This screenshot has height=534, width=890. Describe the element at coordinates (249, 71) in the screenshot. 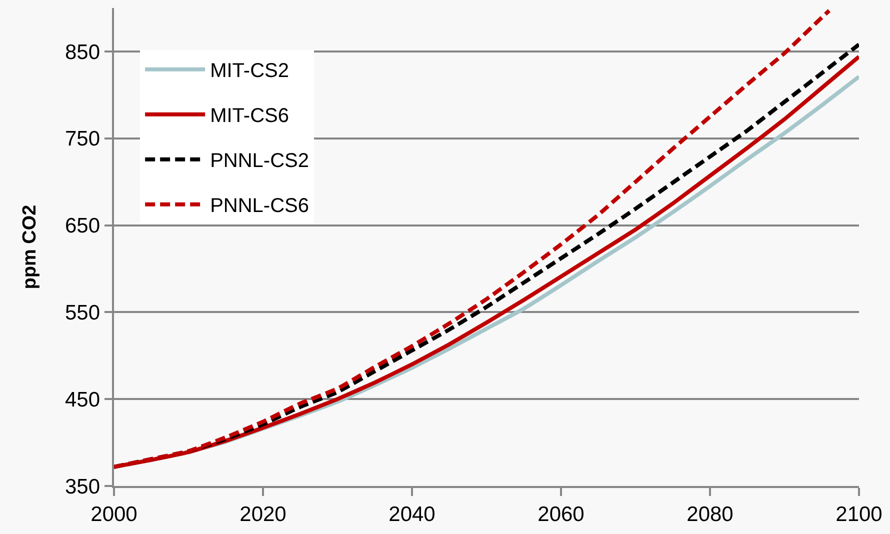

I see `legend-label: MIT-CS2` at that location.